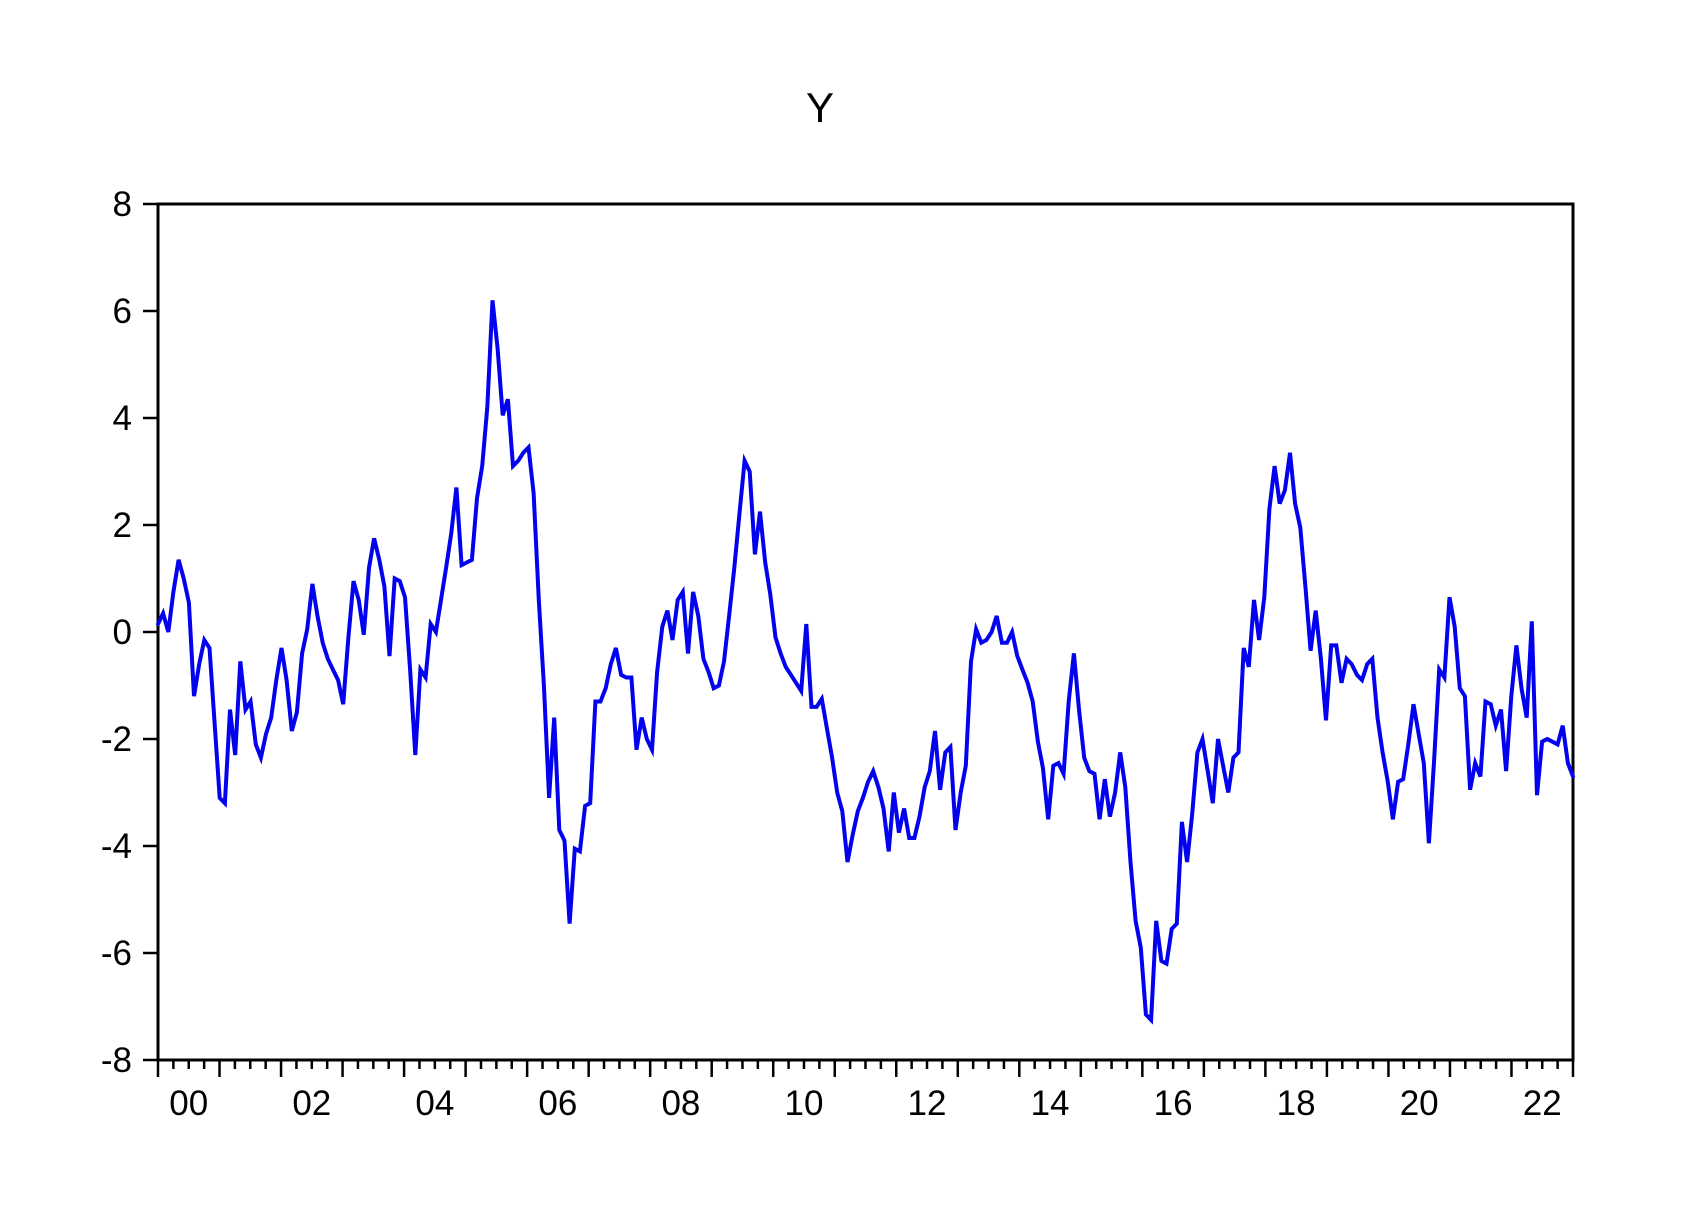 This screenshot has width=1686, height=1217. I want to click on x-tick-label: 06, so click(557, 1103).